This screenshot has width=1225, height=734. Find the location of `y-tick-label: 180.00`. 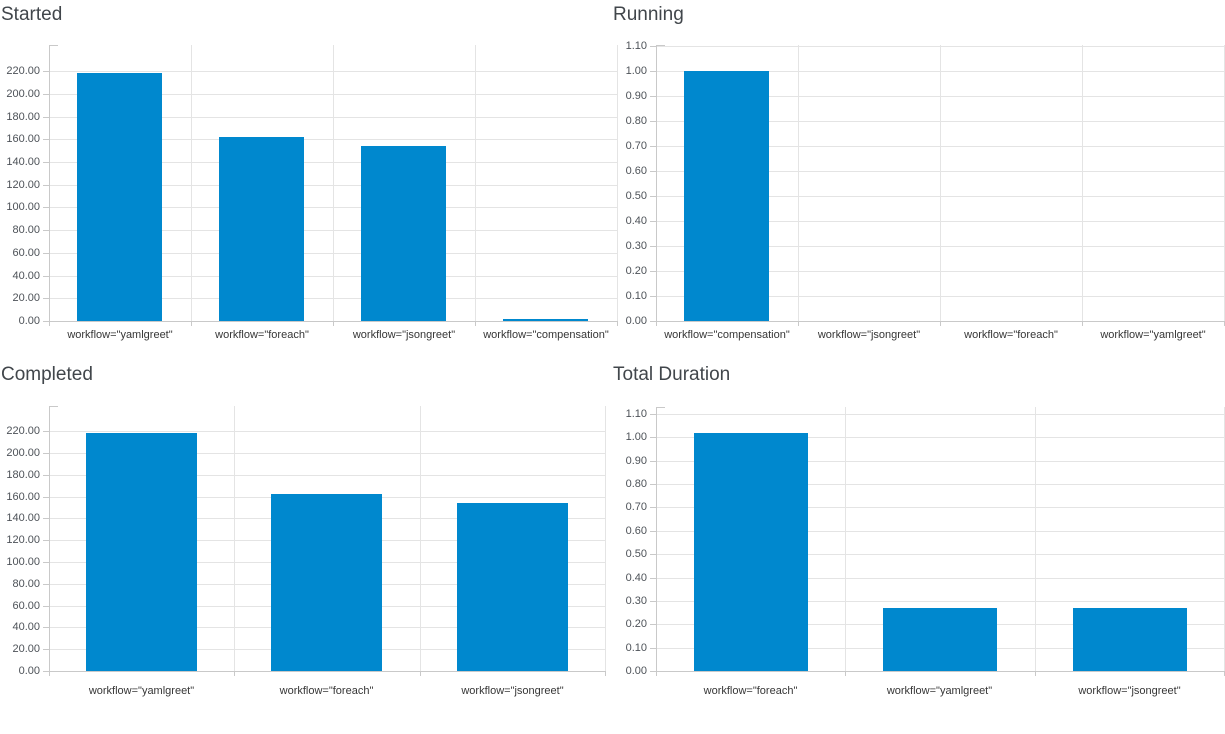

y-tick-label: 180.00 is located at coordinates (23, 475).